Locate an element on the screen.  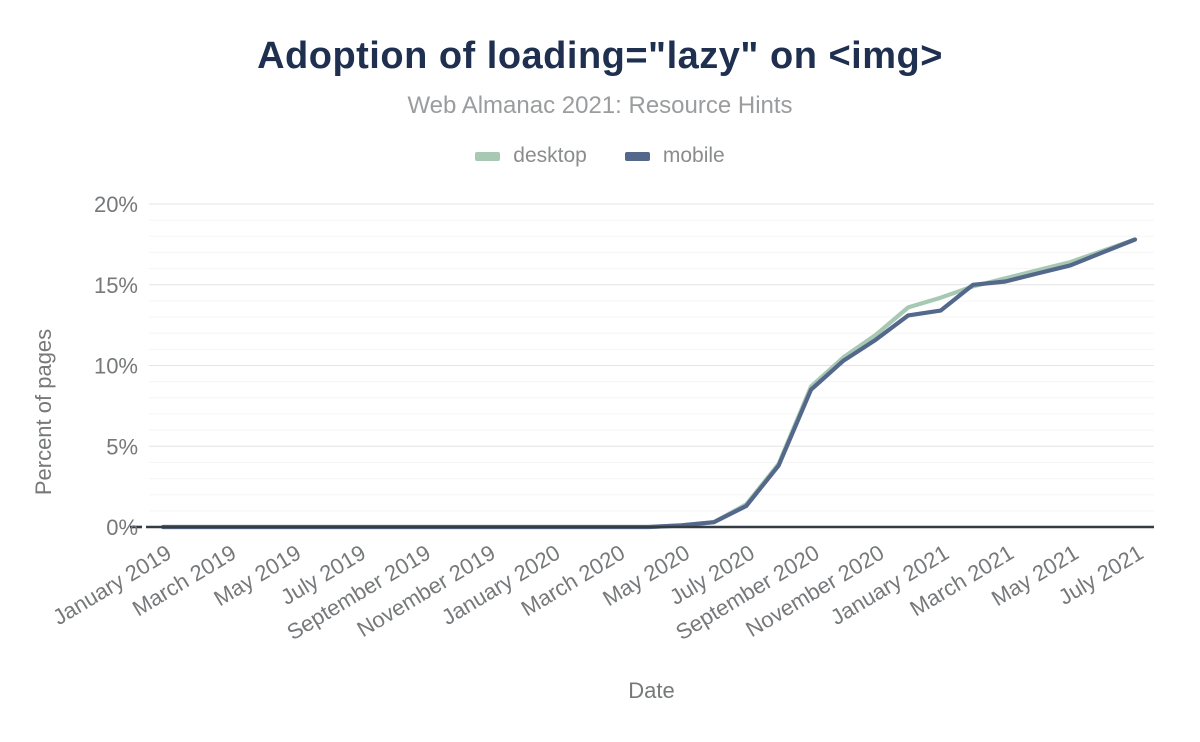
legend-label-mobile: mobile is located at coordinates (693, 155).